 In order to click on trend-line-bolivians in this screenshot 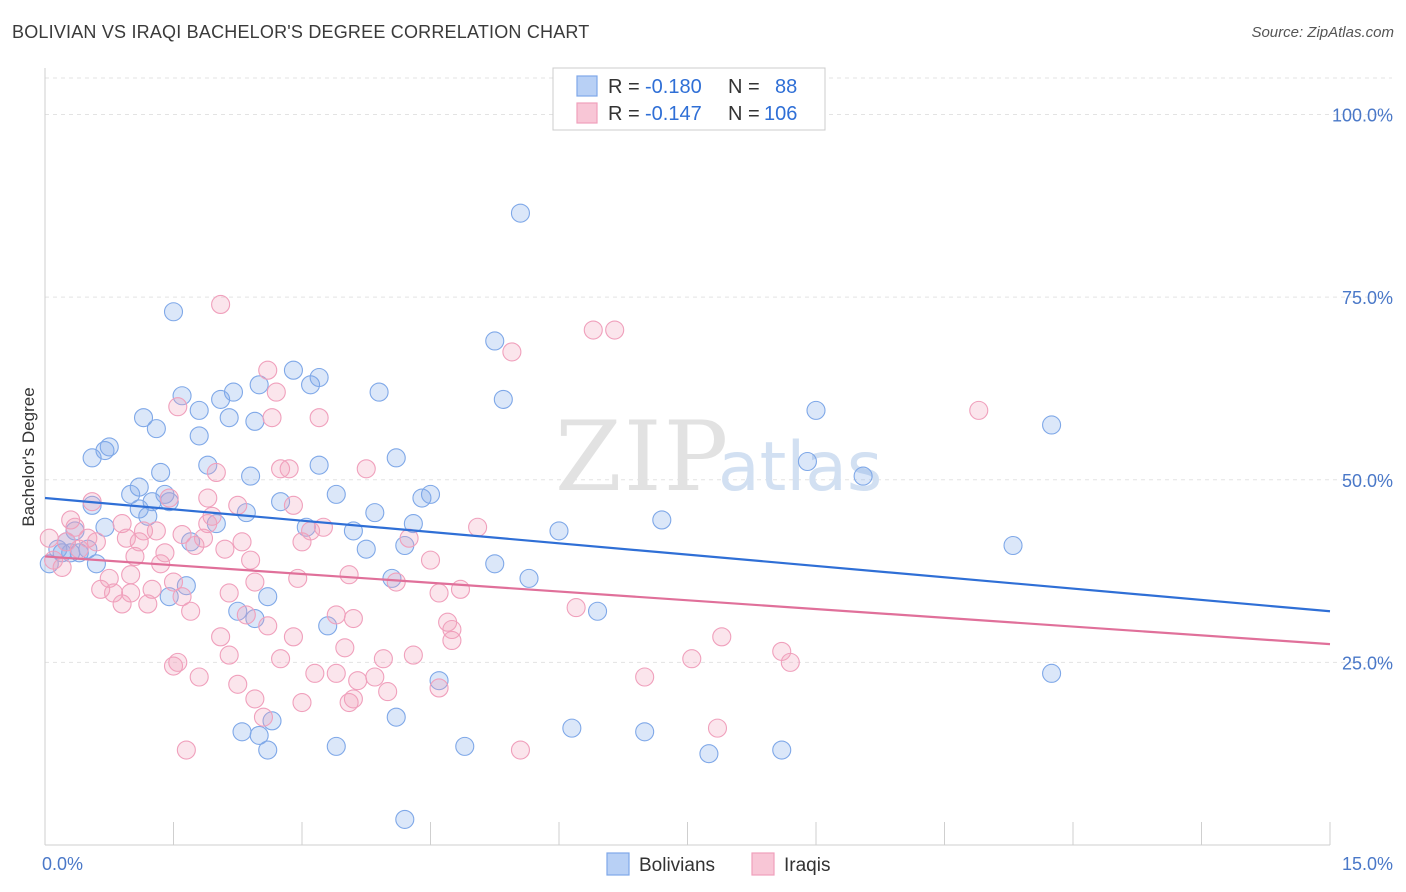, I will do `click(687, 554)`.